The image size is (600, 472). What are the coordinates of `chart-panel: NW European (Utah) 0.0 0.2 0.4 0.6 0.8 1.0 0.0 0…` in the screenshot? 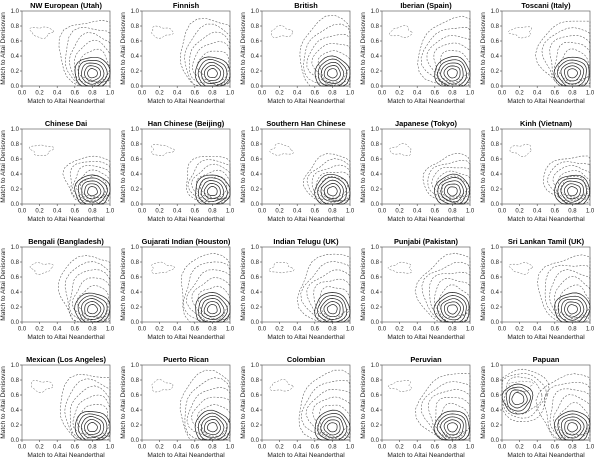 It's located at (60, 59).